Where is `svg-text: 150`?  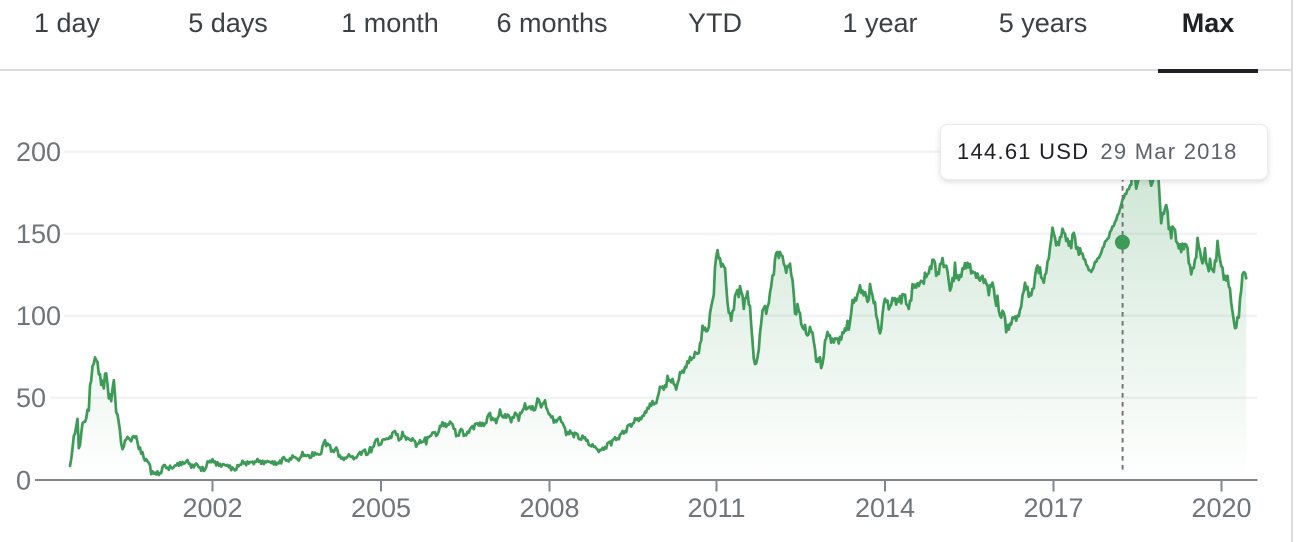 svg-text: 150 is located at coordinates (38, 234).